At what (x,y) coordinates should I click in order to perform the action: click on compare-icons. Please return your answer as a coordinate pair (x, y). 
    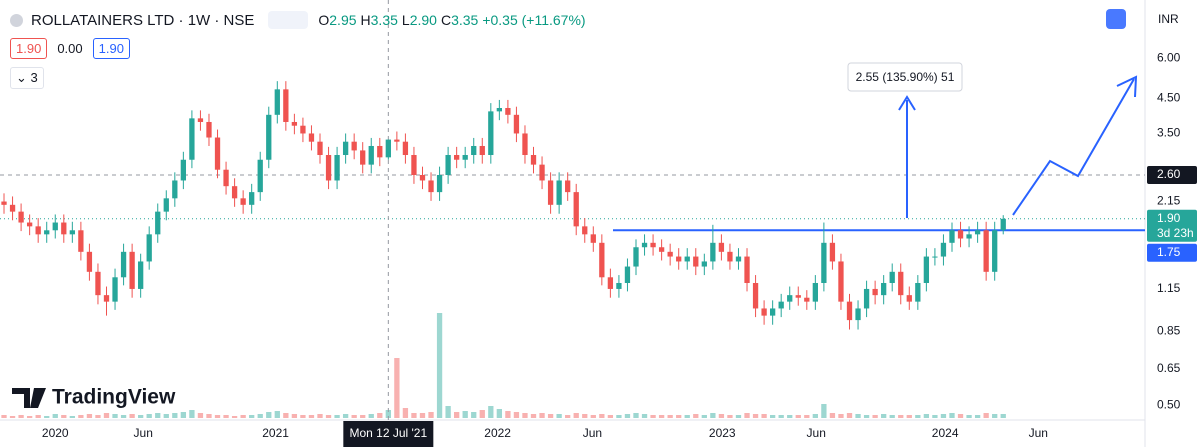
    Looking at the image, I should click on (288, 20).